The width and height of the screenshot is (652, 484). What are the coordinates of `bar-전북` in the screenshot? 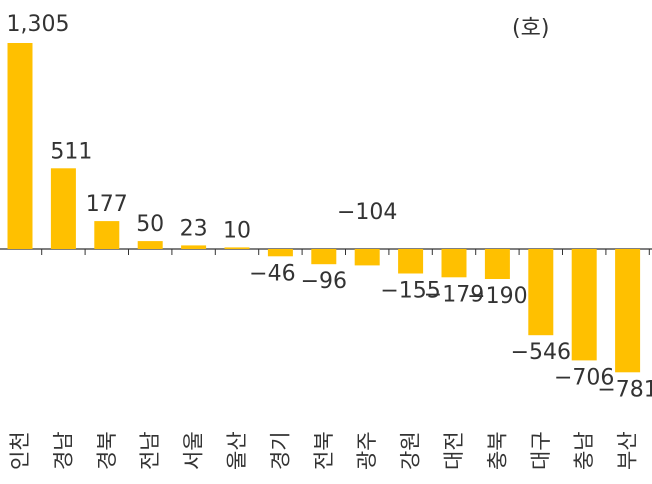 It's located at (324, 257).